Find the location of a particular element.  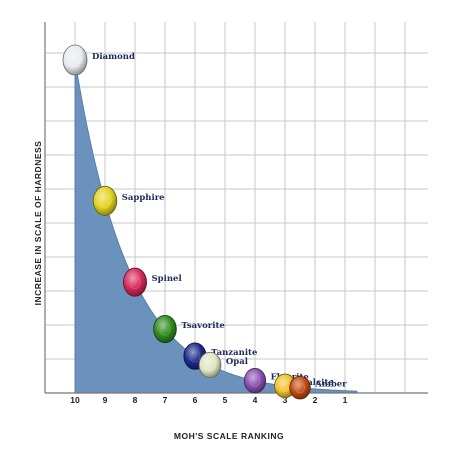

gem-label-spinel: Spinel is located at coordinates (167, 279).